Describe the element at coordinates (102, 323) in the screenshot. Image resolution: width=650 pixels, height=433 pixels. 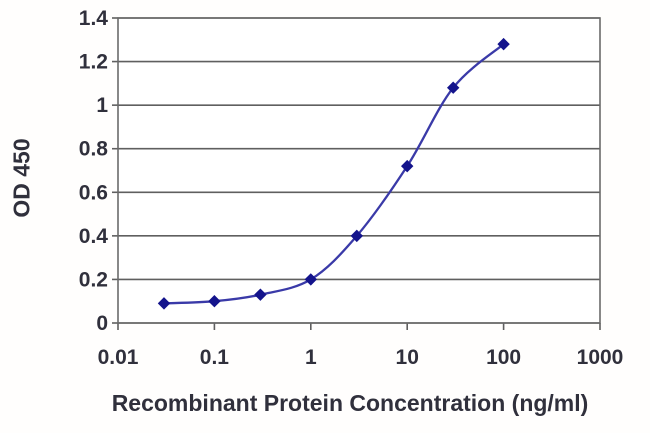
I see `y-tick-label: 0` at that location.